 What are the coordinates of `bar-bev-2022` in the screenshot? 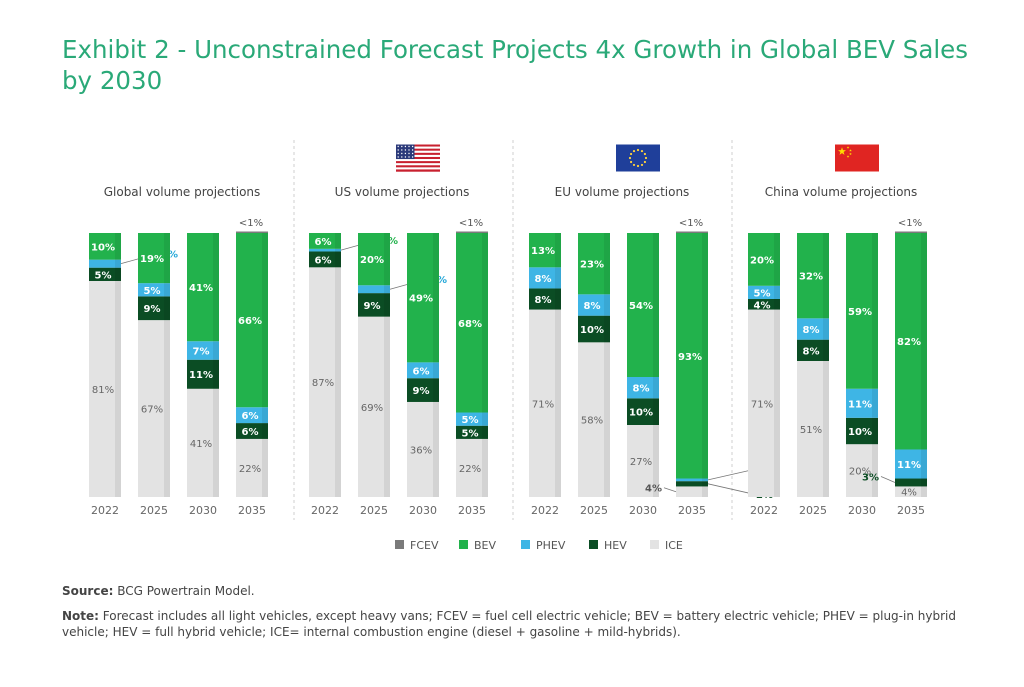 It's located at (325, 241).